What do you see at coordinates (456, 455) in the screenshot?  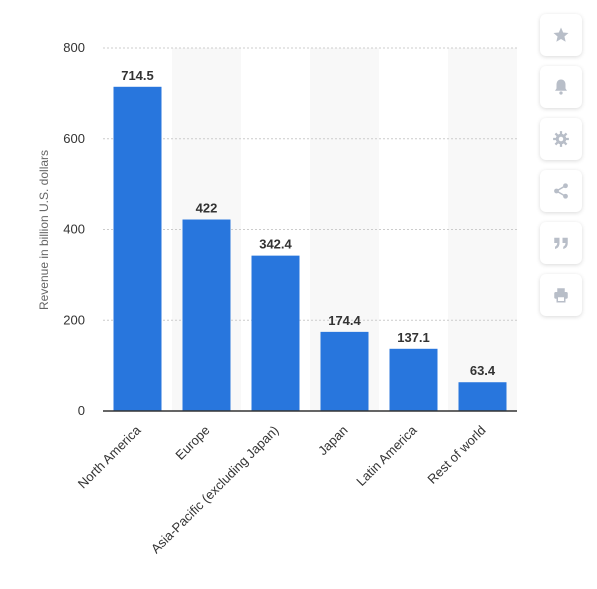 I see `x-category-label: Rest of world` at bounding box center [456, 455].